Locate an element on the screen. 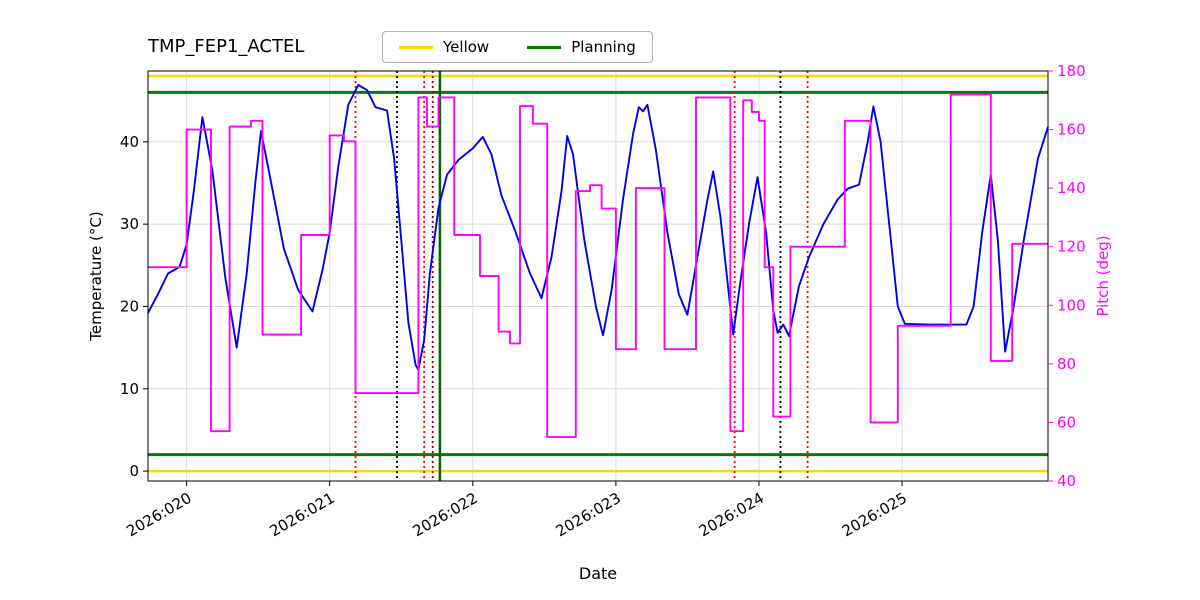 Image resolution: width=1200 pixels, height=600 pixels. y-axis-label-pitch: Pitch (deg) is located at coordinates (1103, 276).